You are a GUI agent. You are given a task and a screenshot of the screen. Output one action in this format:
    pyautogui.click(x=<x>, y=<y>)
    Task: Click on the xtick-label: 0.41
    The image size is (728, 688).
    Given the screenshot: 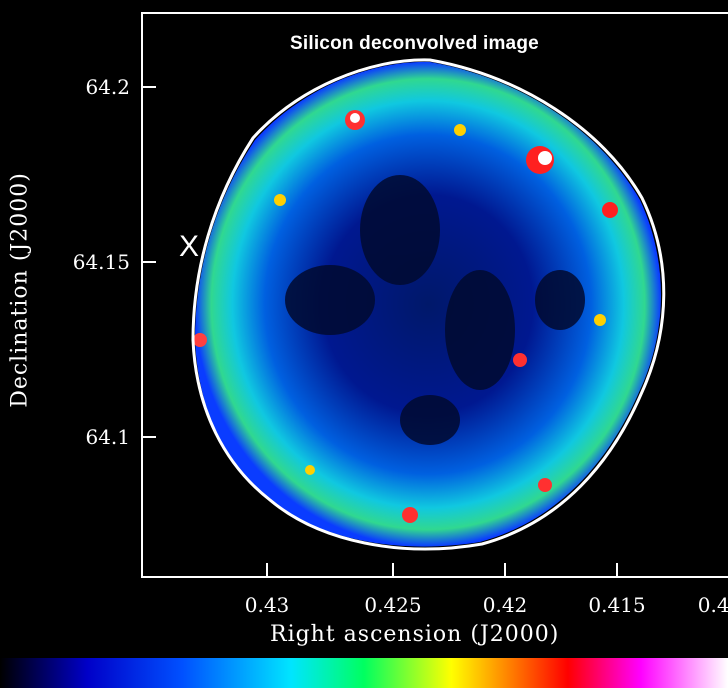 What is the action you would take?
    pyautogui.click(x=712, y=605)
    